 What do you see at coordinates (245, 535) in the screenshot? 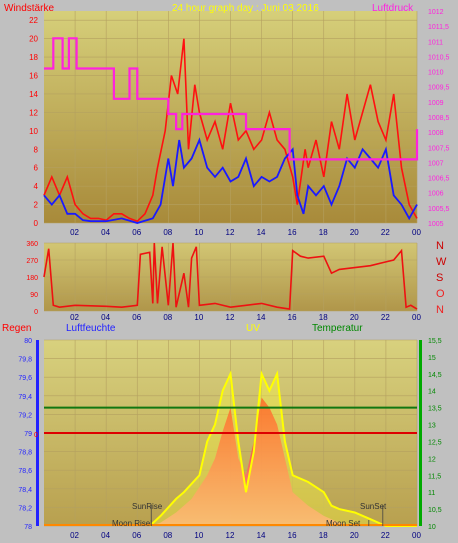
I see `bottom-x-tick-labels: 02 04 06 08 10 12 14 16 18 20 22 00` at bounding box center [245, 535].